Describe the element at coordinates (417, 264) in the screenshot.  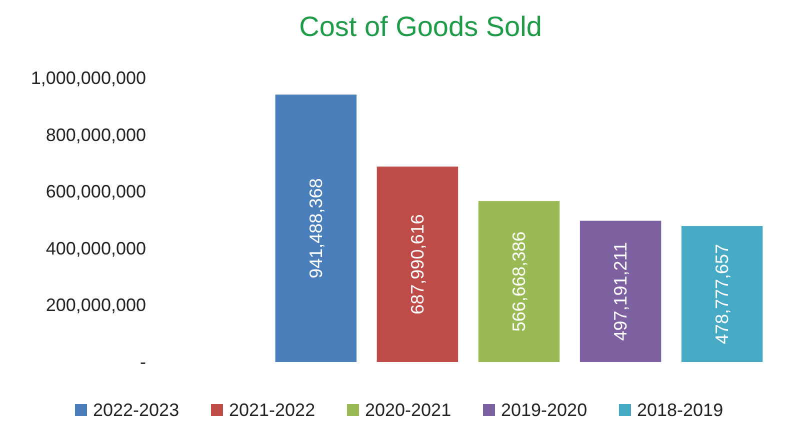
I see `data-label: 687,990,616` at that location.